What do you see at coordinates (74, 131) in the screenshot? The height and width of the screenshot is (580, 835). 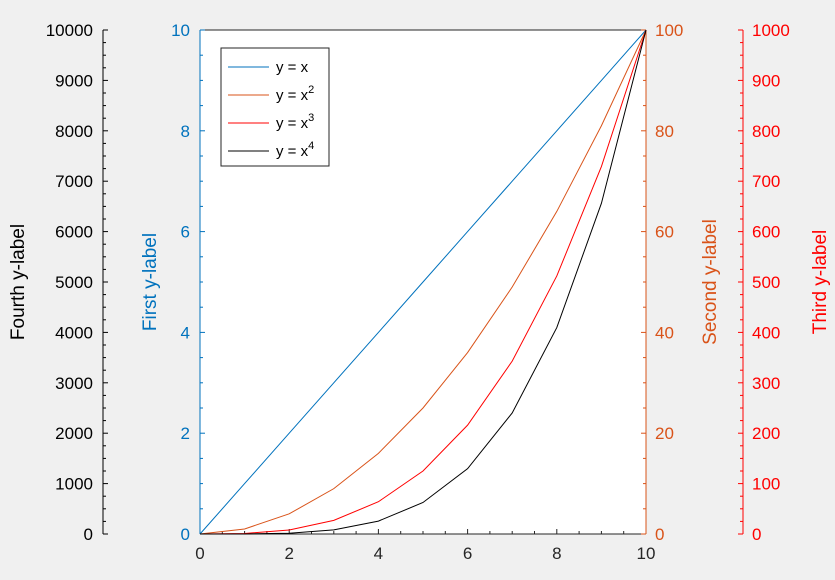 I see `fourth-y-tick-label: 8000` at bounding box center [74, 131].